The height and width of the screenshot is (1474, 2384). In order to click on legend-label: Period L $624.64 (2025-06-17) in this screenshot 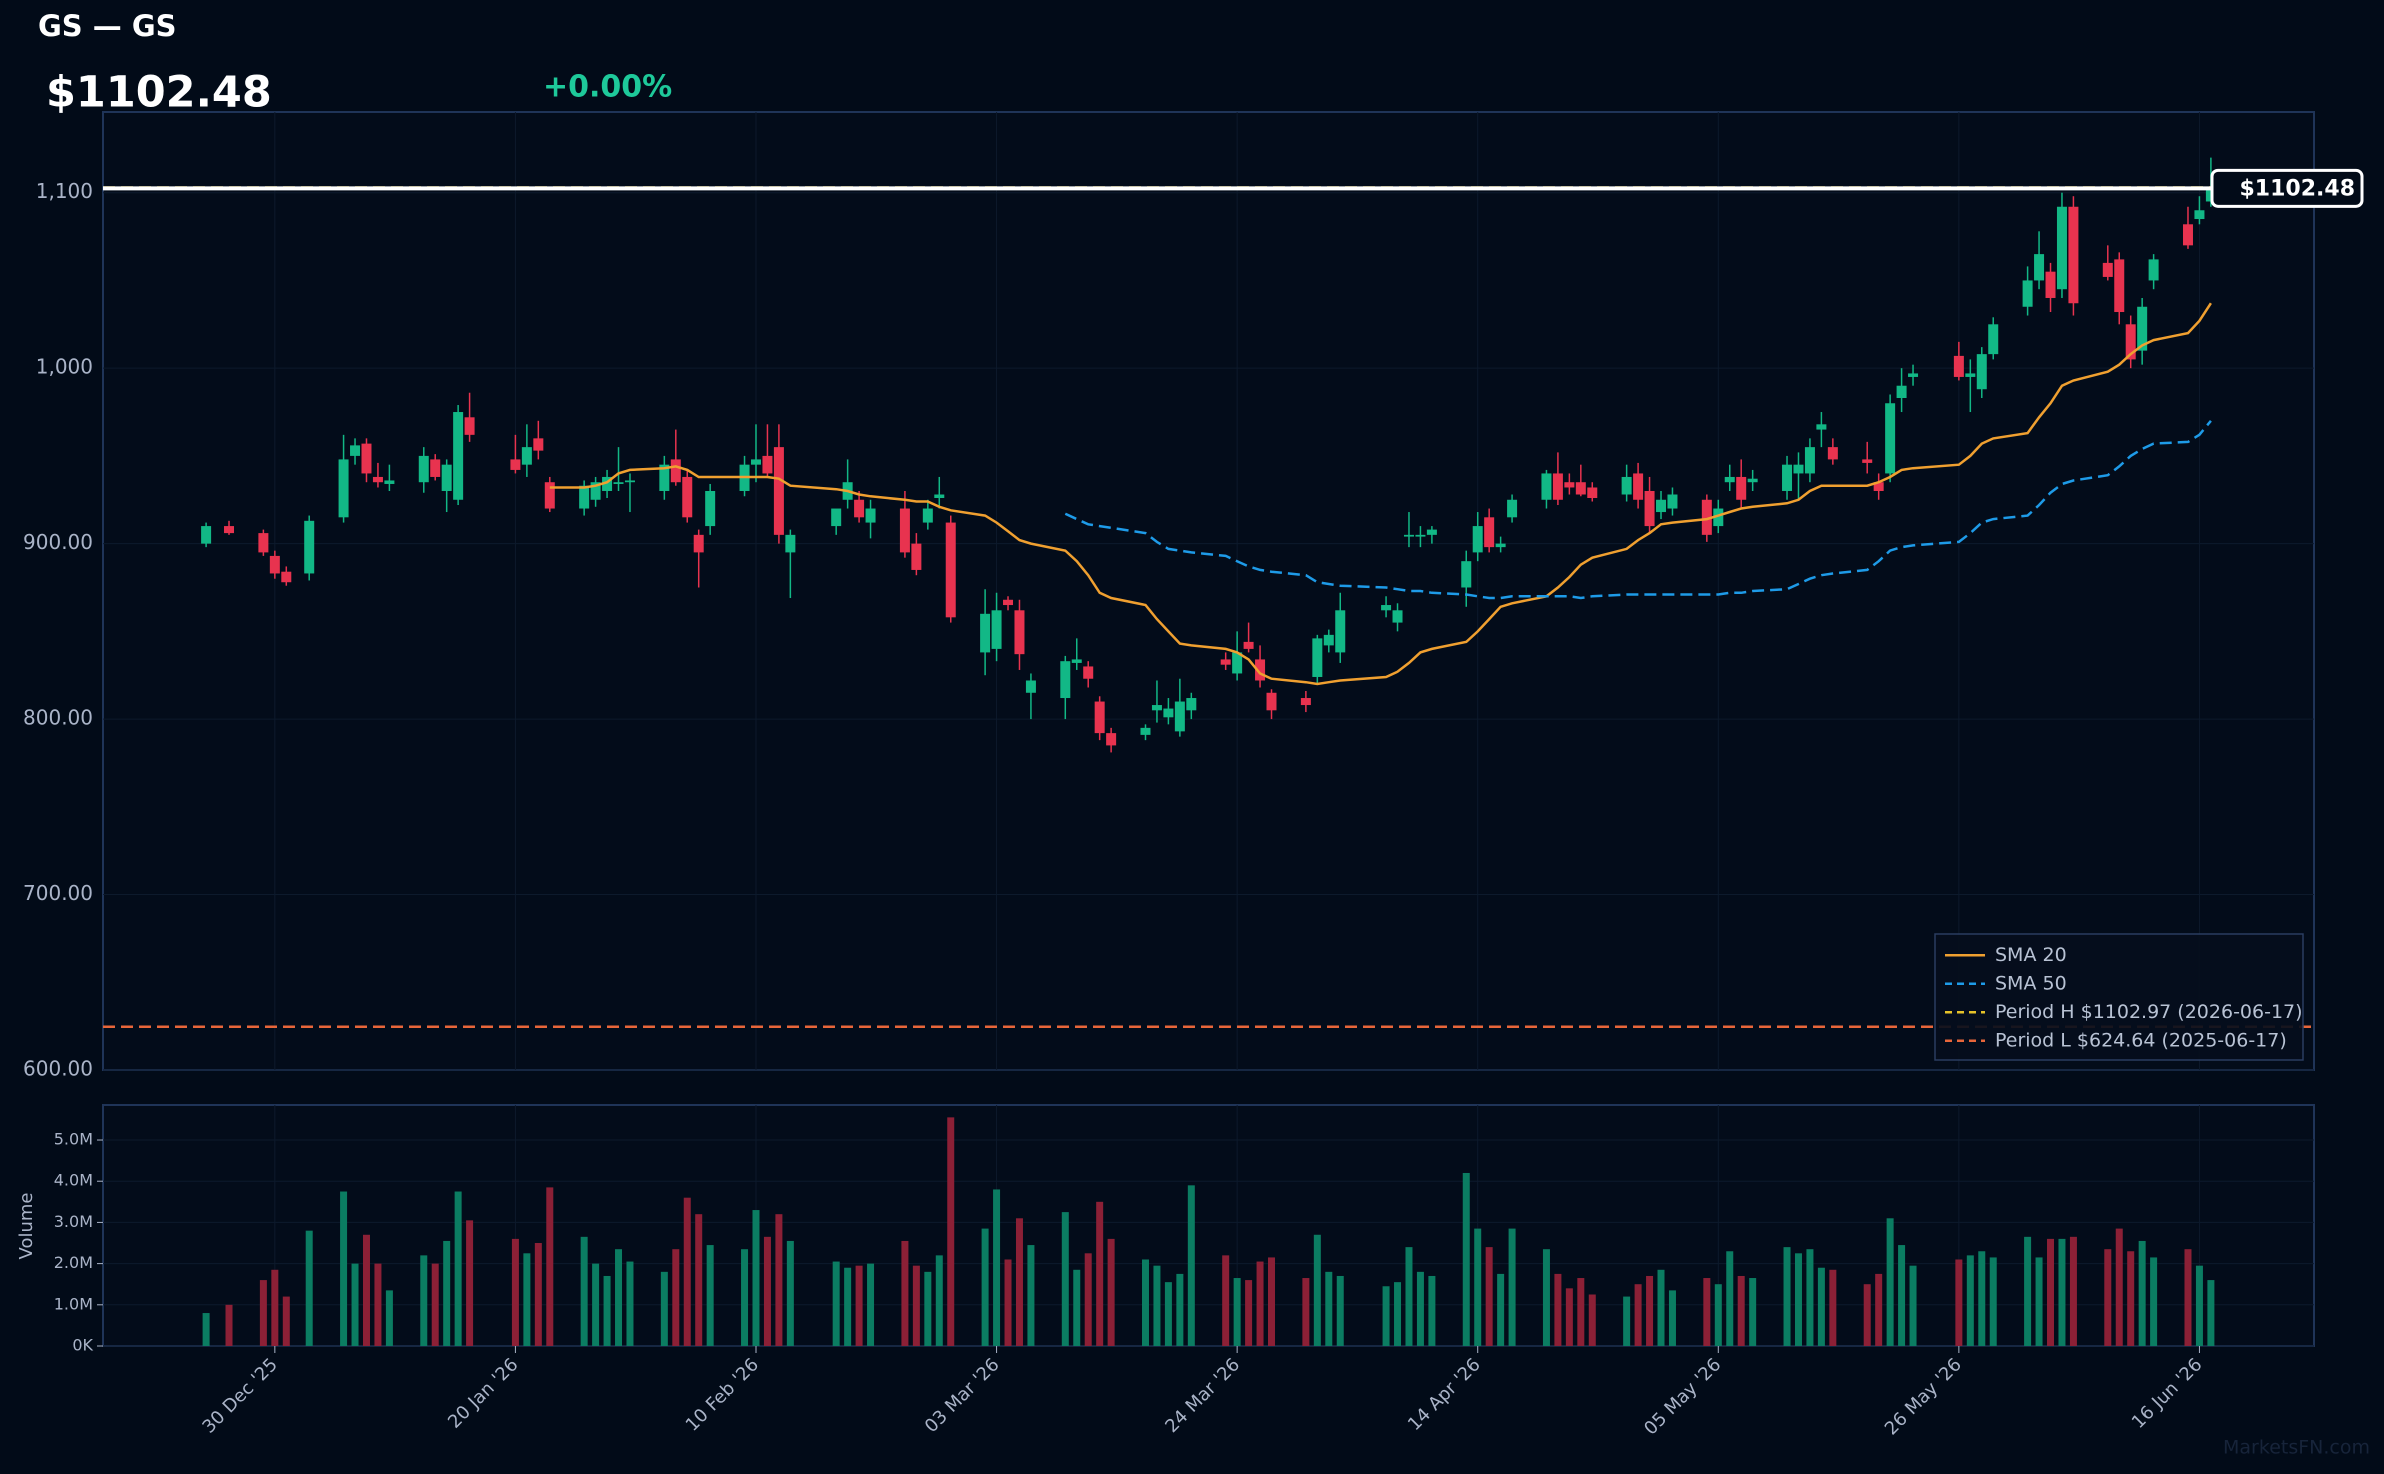, I will do `click(2141, 1040)`.